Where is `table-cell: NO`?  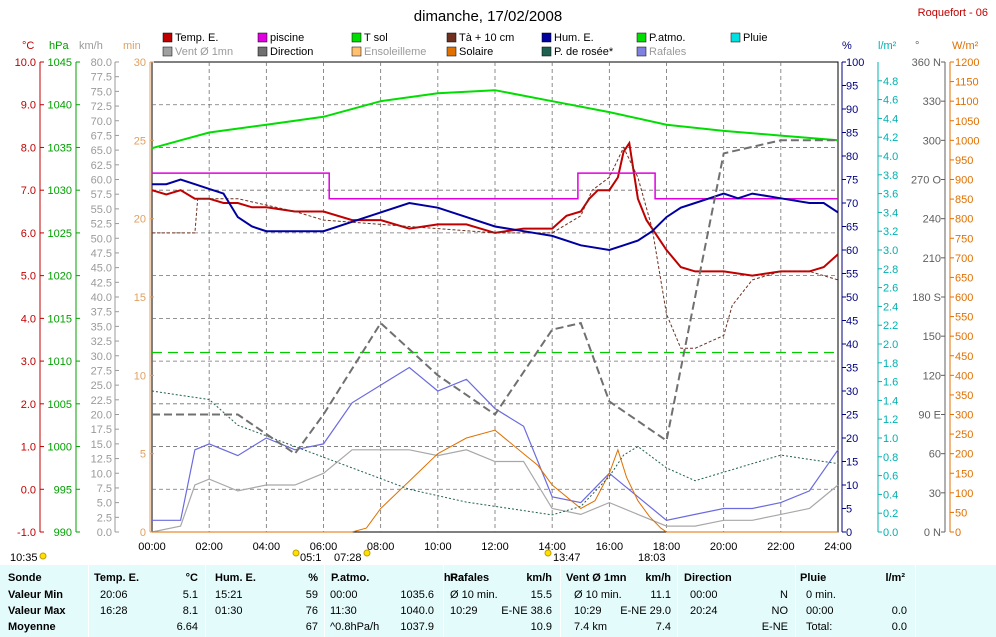
table-cell: NO is located at coordinates (780, 611).